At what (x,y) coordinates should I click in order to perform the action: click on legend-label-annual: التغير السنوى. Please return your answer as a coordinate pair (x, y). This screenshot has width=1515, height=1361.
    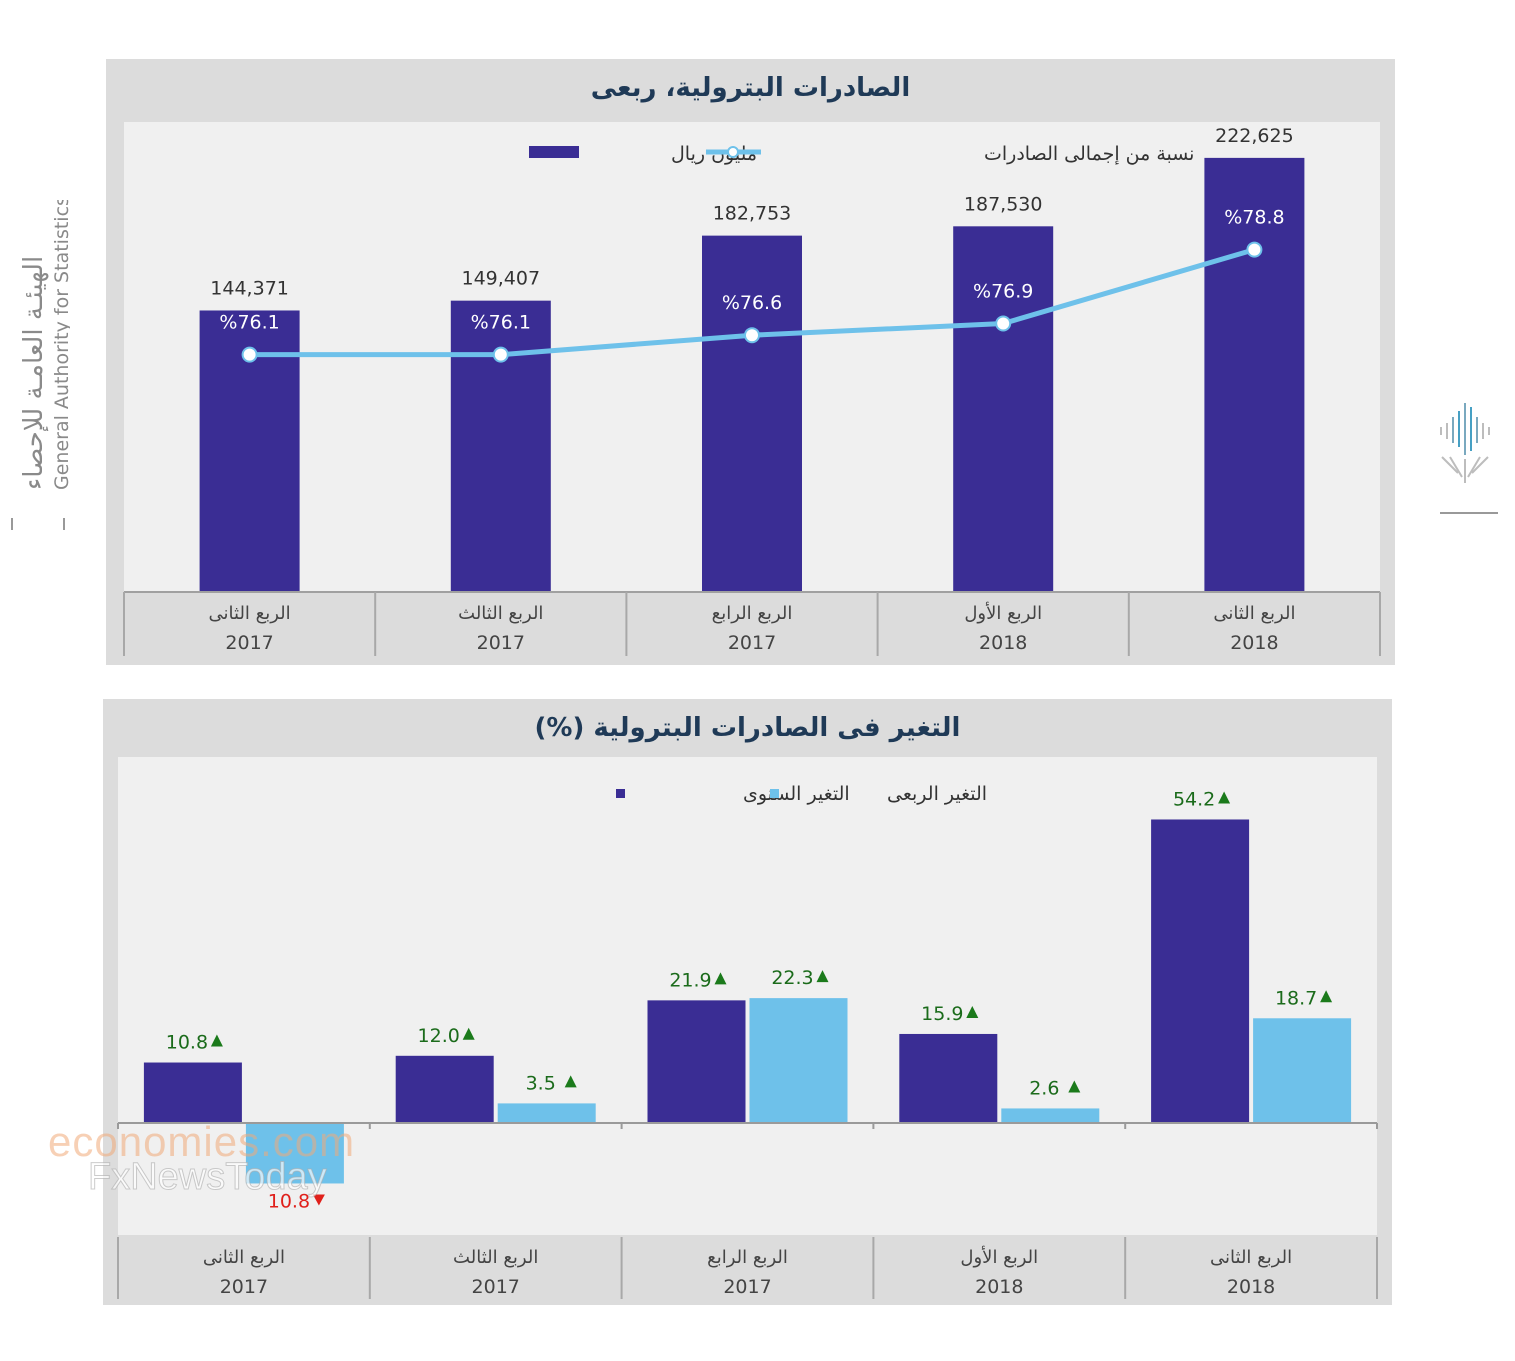
    Looking at the image, I should click on (796, 794).